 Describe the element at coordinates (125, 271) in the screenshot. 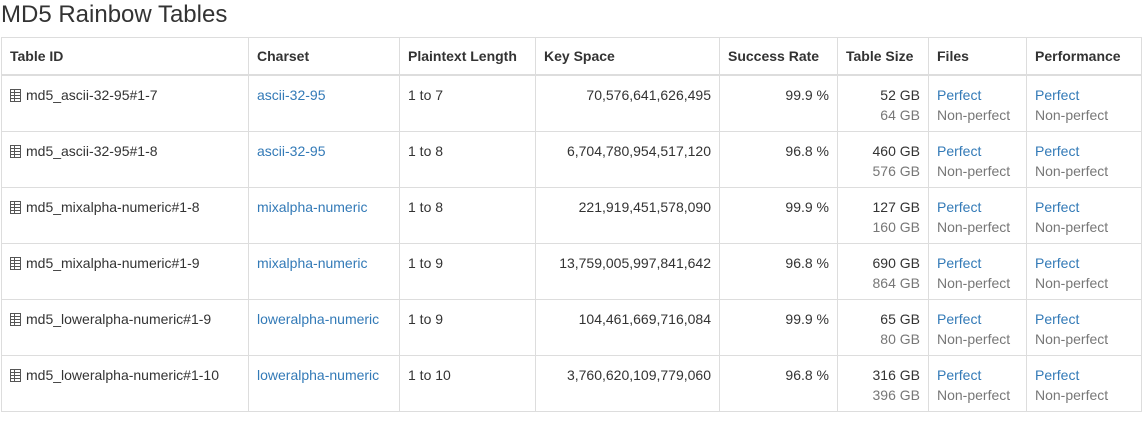

I see `table-id-cell: md5_mixalpha-numeric#1-9` at that location.